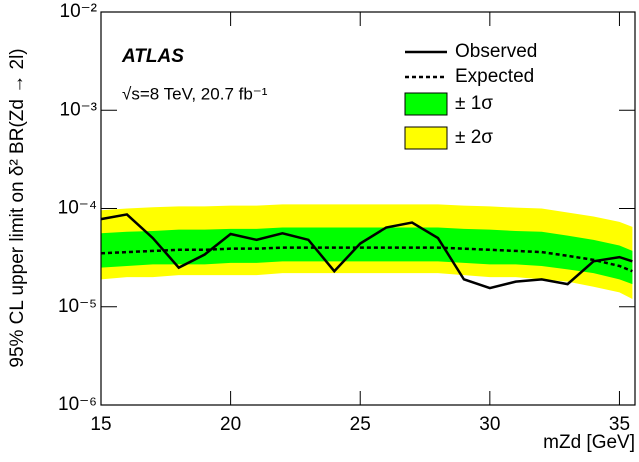  I want to click on y-tick-label: 10⁻⁴, so click(77, 208).